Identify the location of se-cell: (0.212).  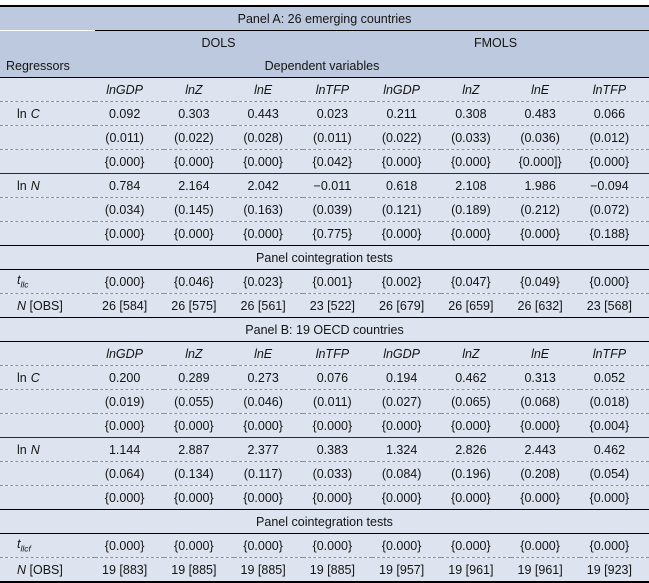
(545, 209).